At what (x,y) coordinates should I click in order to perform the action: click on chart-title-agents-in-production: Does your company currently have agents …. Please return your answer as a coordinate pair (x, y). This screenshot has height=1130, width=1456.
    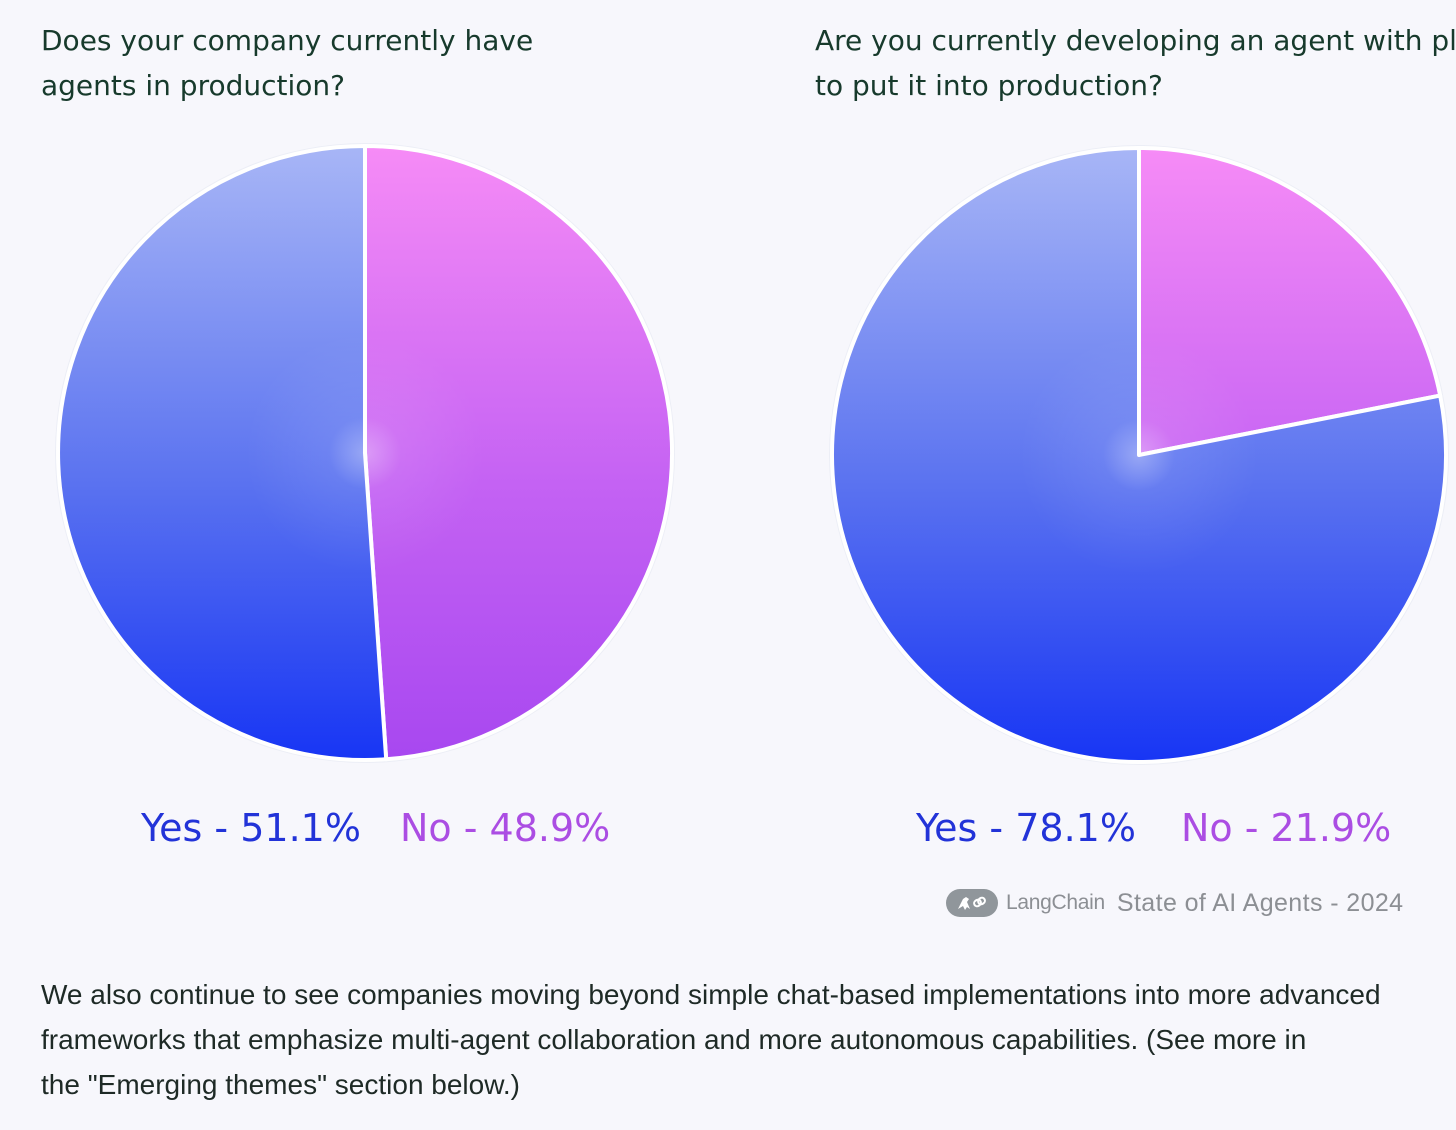
    Looking at the image, I should click on (287, 63).